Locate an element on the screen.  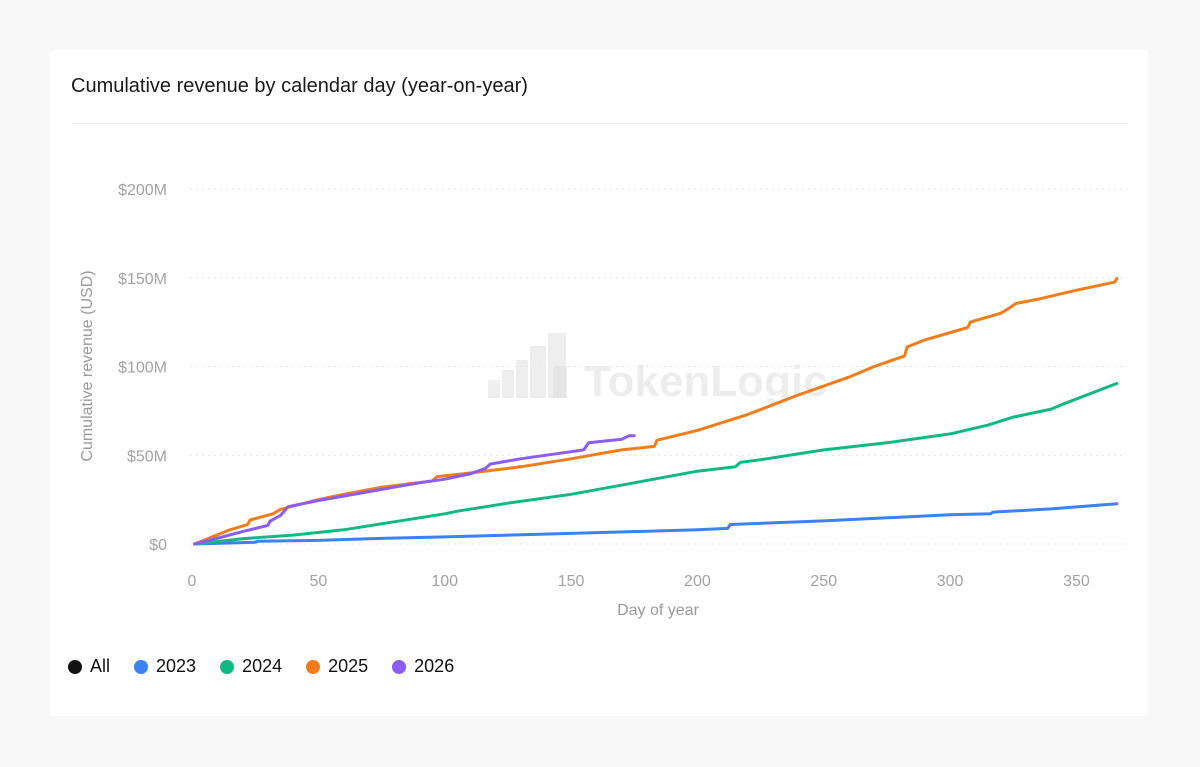
series-line-2026 is located at coordinates (414, 490).